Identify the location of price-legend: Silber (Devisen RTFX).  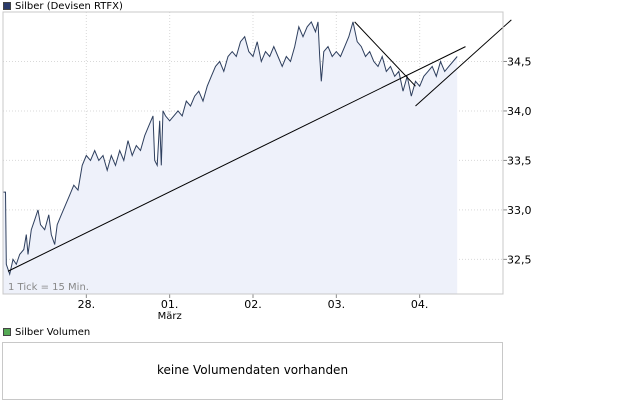
(63, 6).